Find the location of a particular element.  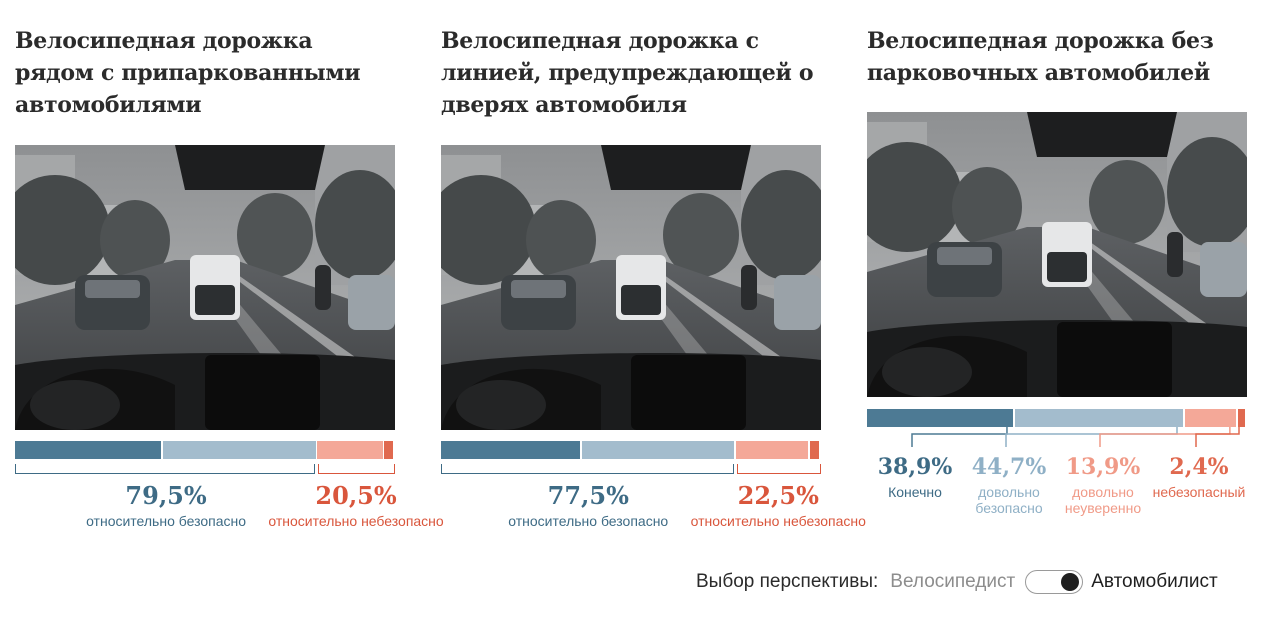

unsafe-percent: 20,5% is located at coordinates (356, 495).